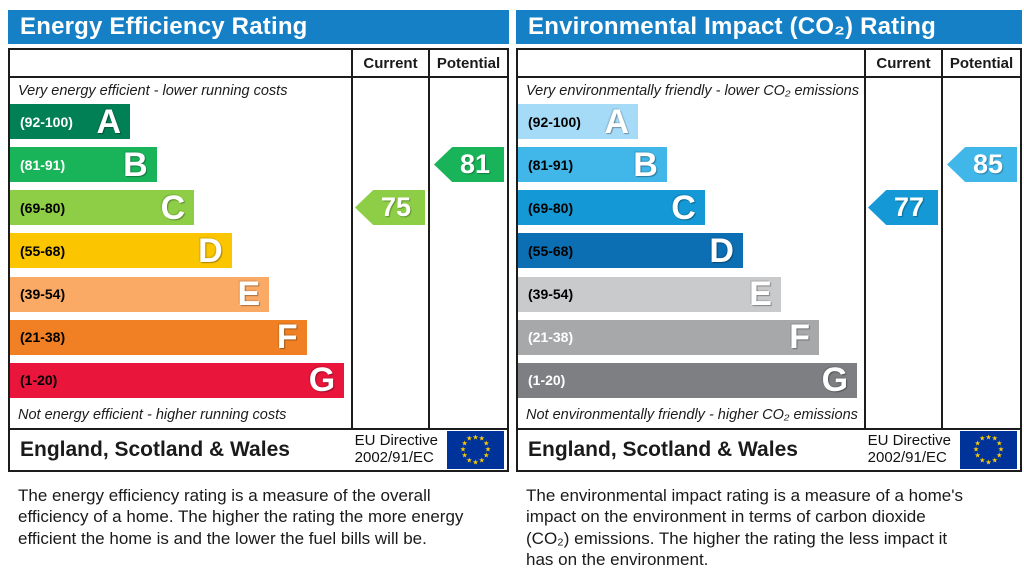  I want to click on band-letter: B, so click(135, 164).